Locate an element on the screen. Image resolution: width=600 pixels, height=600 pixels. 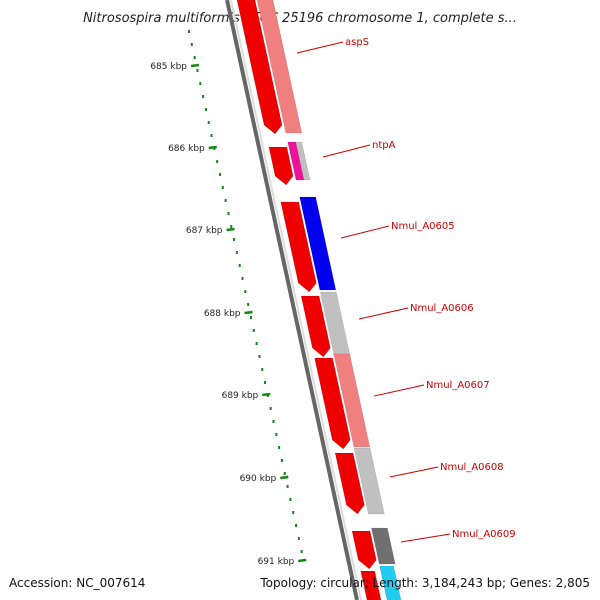
gene-label-6: Nmul_A0608 is located at coordinates (472, 467).